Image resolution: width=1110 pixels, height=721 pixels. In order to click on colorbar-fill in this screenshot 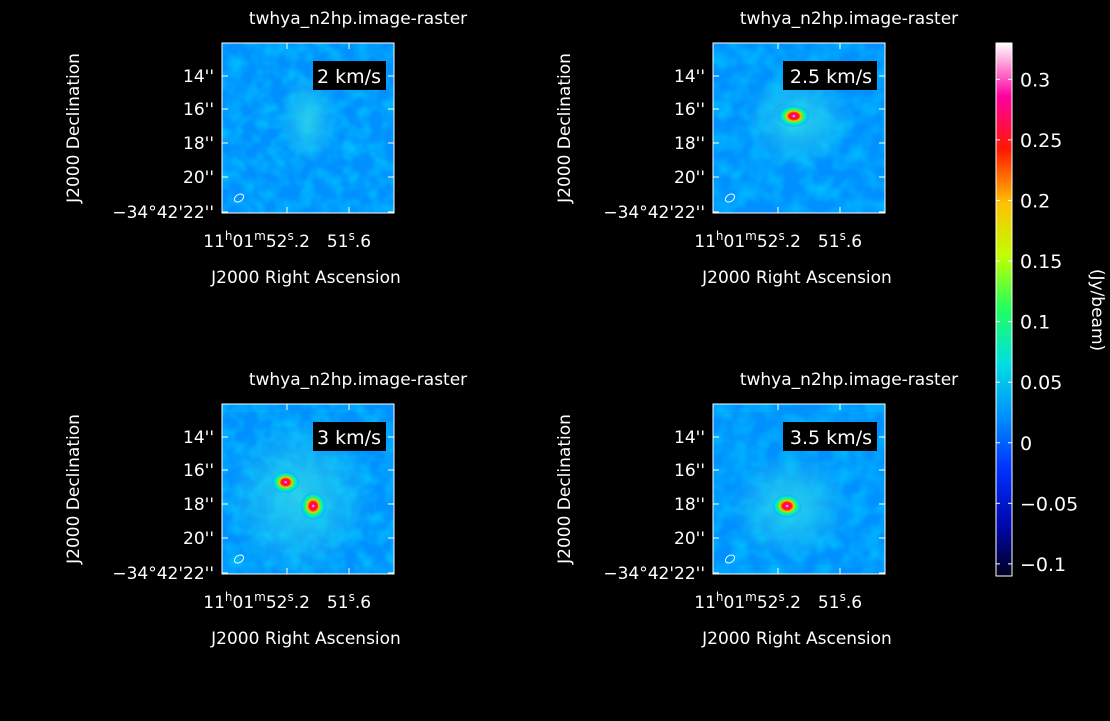, I will do `click(1004, 309)`.